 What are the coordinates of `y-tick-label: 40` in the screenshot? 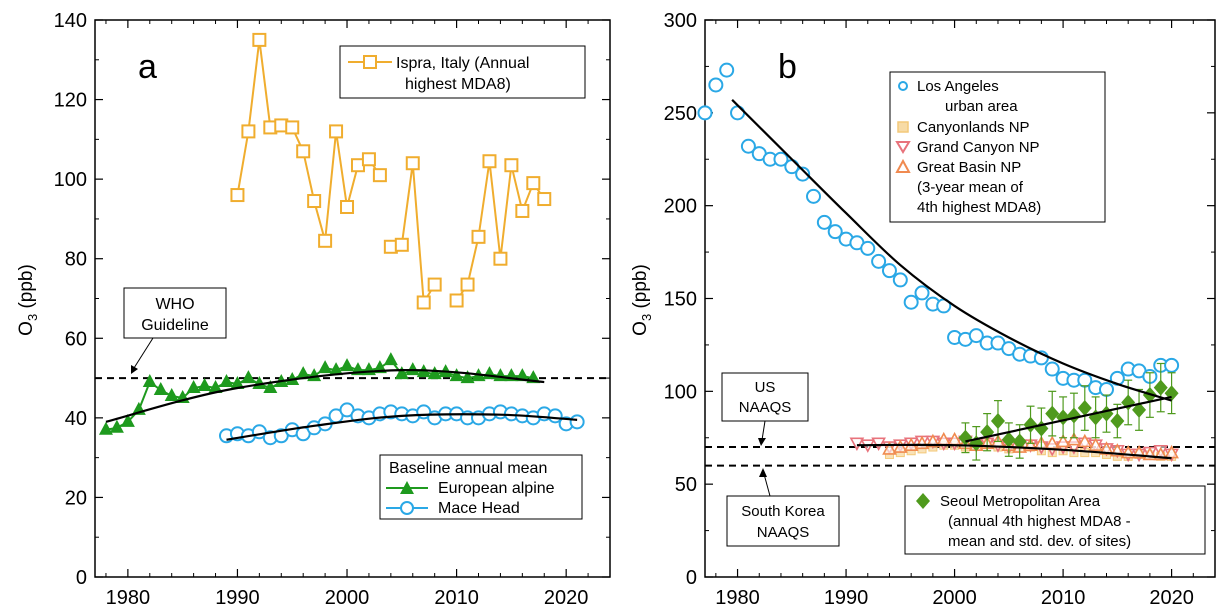 It's located at (76, 419).